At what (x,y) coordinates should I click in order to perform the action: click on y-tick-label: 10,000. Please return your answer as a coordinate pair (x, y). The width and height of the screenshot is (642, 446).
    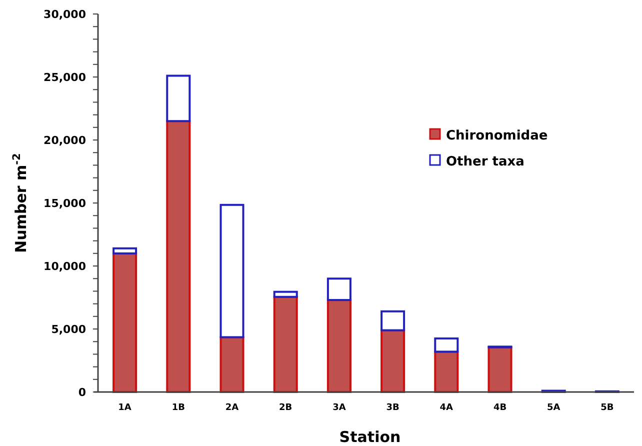
    Looking at the image, I should click on (65, 266).